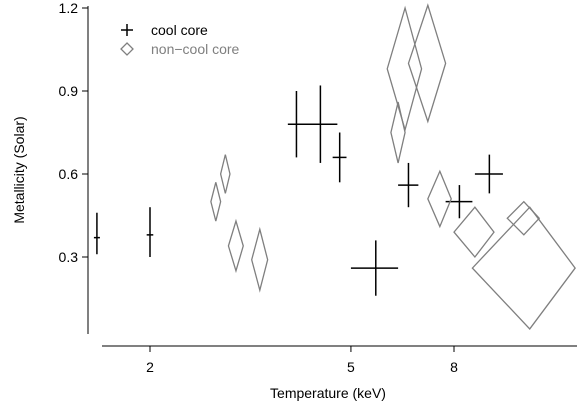  Describe the element at coordinates (454, 367) in the screenshot. I see `x-tick-label: 8` at that location.